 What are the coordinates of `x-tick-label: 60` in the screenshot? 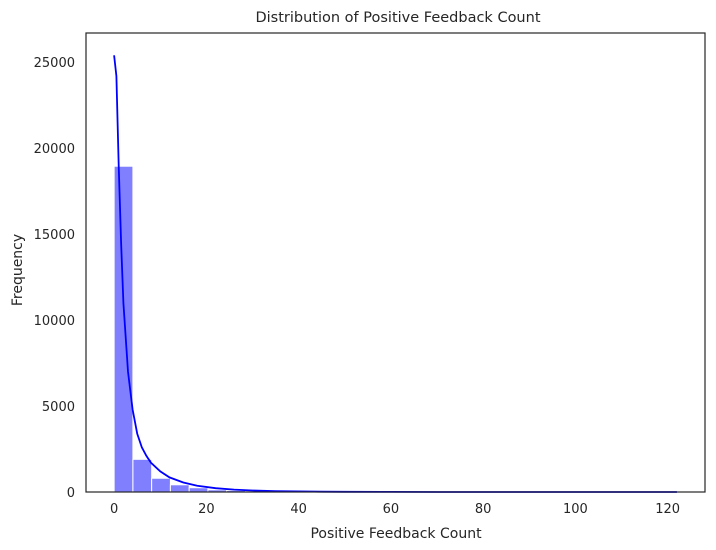 It's located at (391, 509).